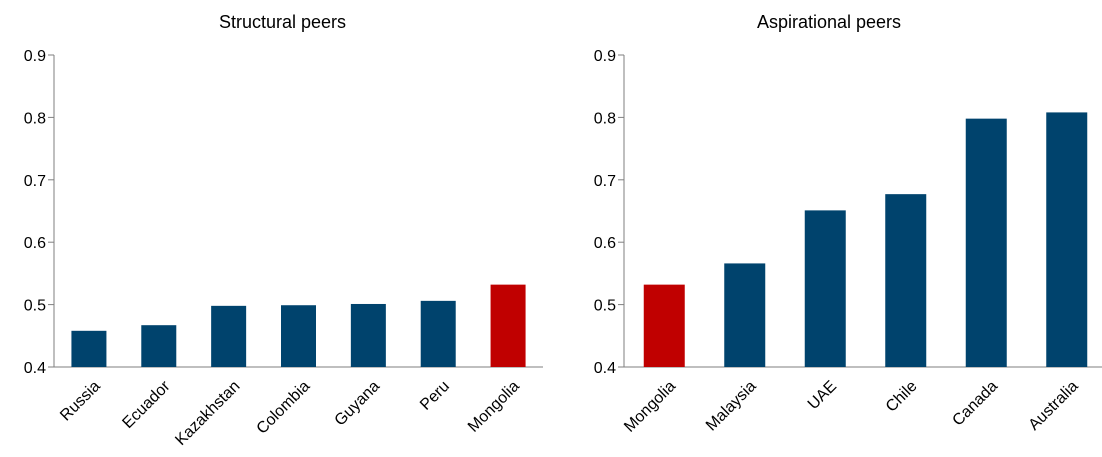 The height and width of the screenshot is (457, 1102). Describe the element at coordinates (159, 346) in the screenshot. I see `bar-ecuador` at that location.